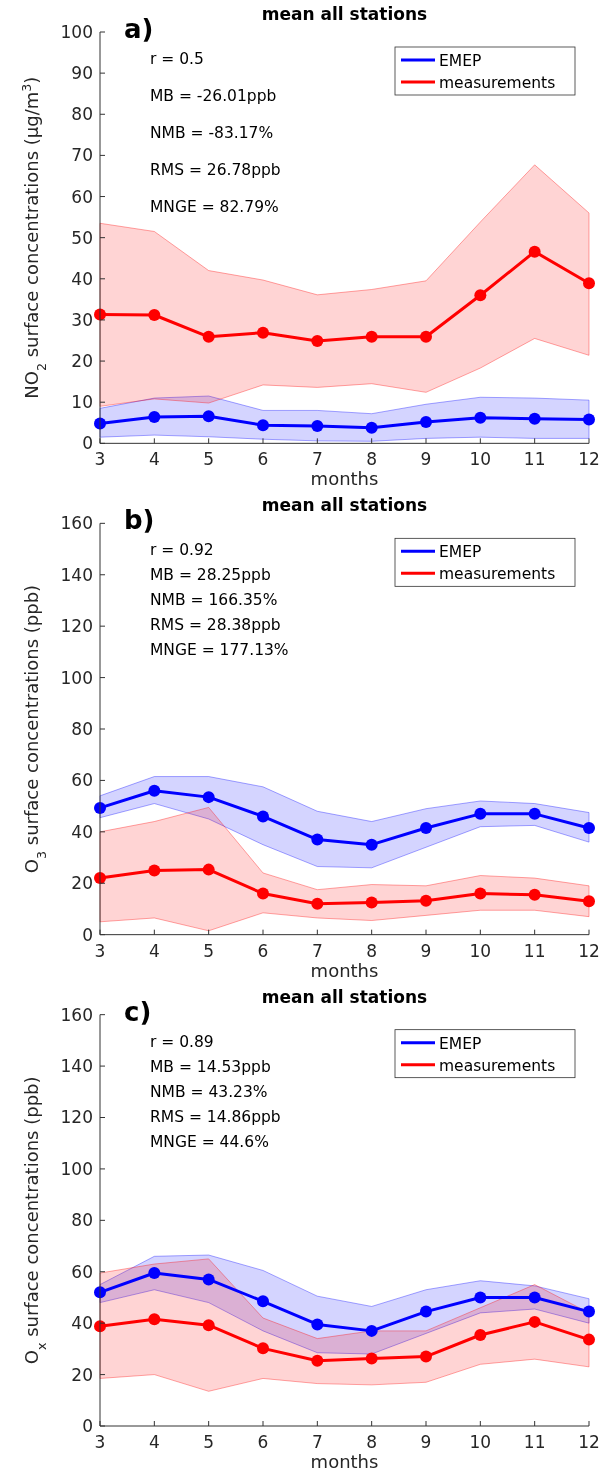 The height and width of the screenshot is (1474, 601). Describe the element at coordinates (214, 207) in the screenshot. I see `annotation: MNGE = 82.79%` at that location.